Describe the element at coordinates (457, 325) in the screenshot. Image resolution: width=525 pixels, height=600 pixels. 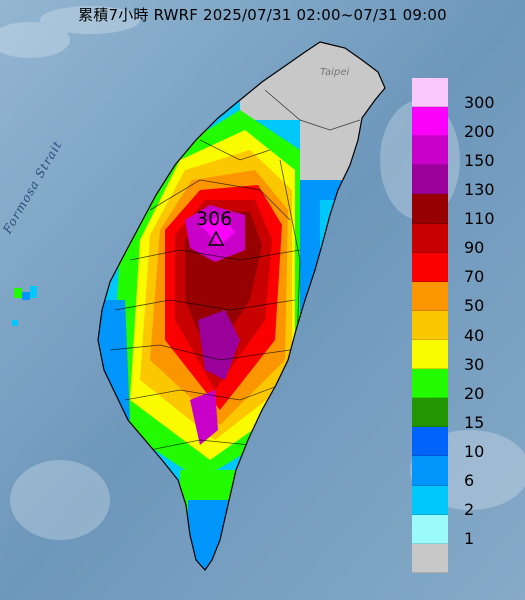
I see `legend: 300 200 150 130 110 90 70 50 40 30 20 15 10 6 2 1` at that location.